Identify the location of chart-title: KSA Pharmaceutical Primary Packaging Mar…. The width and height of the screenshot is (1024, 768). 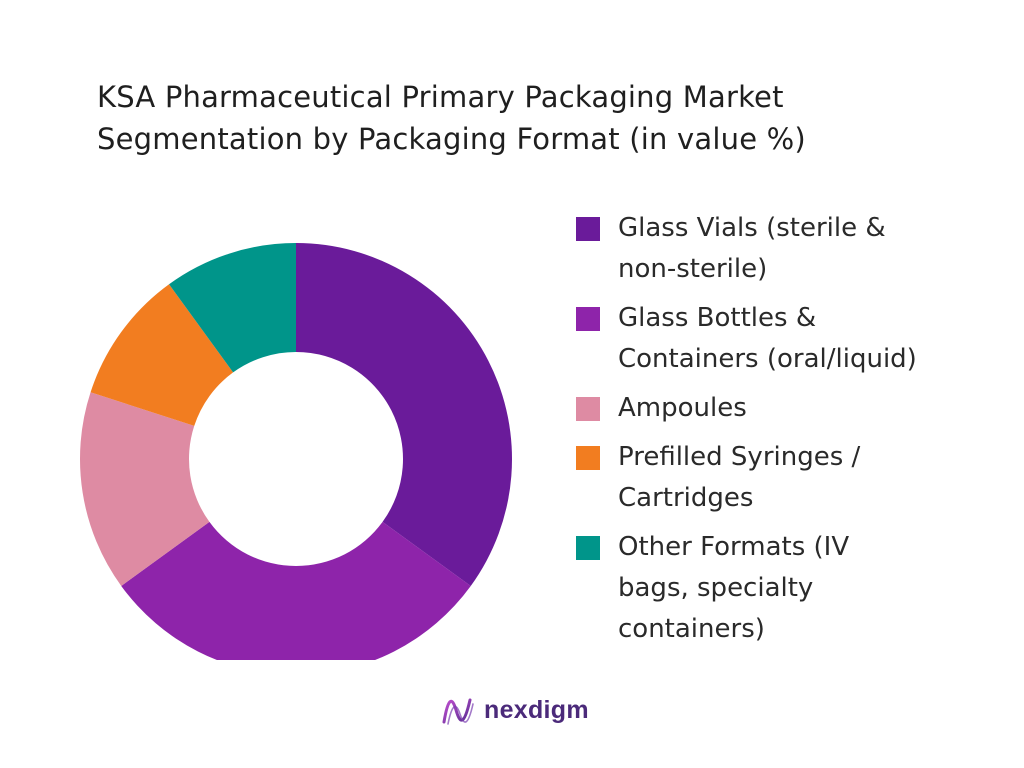
(537, 118).